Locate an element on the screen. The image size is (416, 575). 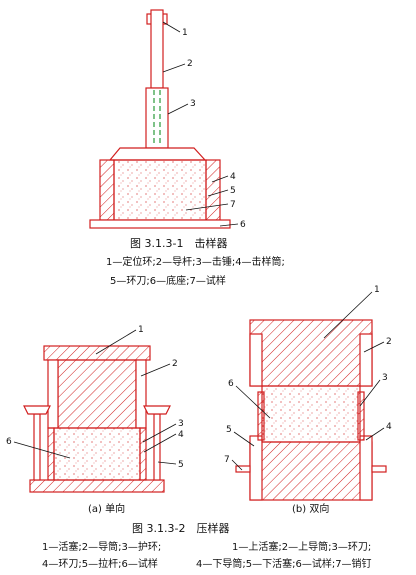
guide-rod is located at coordinates (157, 49).